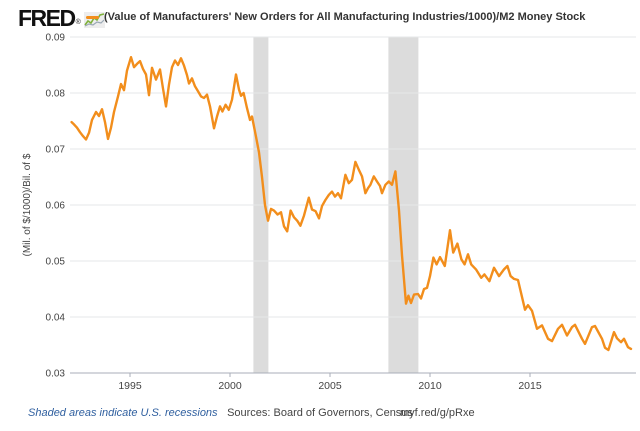 This screenshot has width=640, height=431. Describe the element at coordinates (27, 204) in the screenshot. I see `y-axis-title: (Mil. of $/1000)/Bil. of $` at that location.